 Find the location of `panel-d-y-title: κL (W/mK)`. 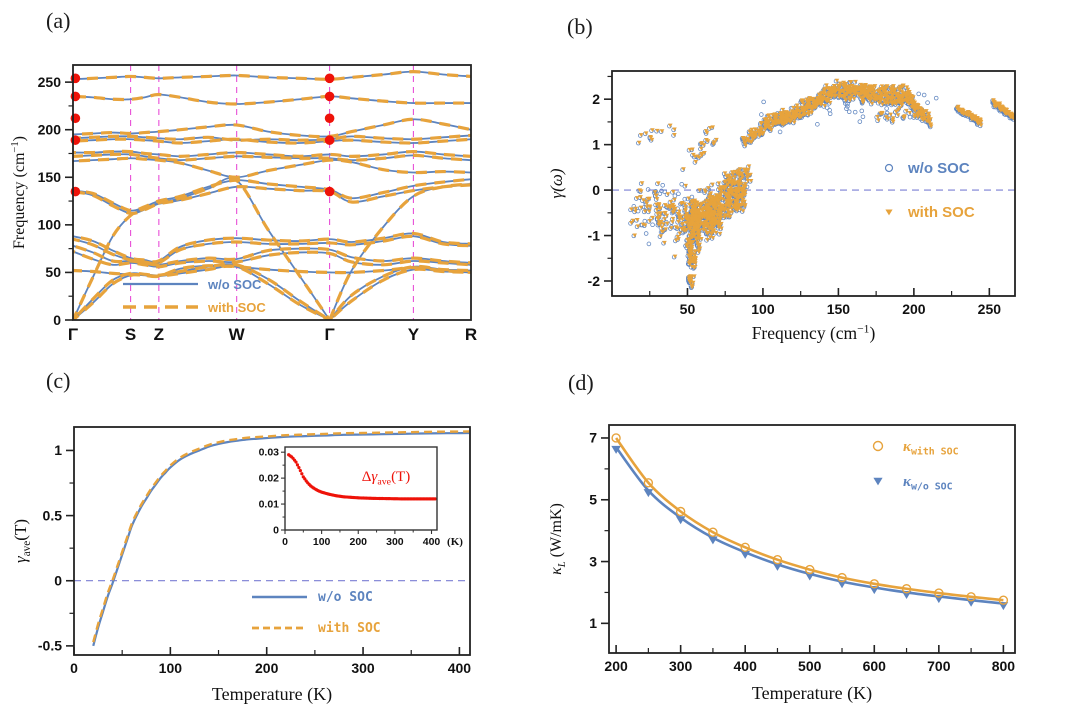

panel-d-y-title: κL (W/mK) is located at coordinates (558, 539).